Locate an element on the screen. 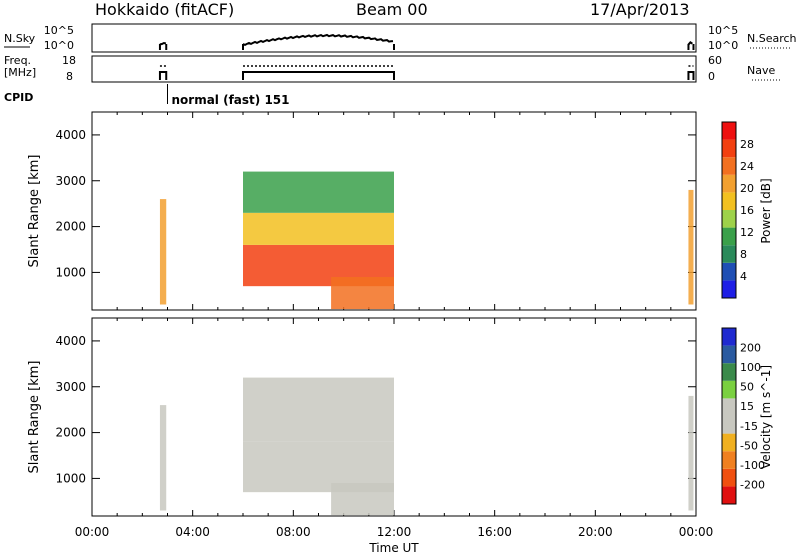  power-panel-colorbar-tick: 28 is located at coordinates (747, 144).